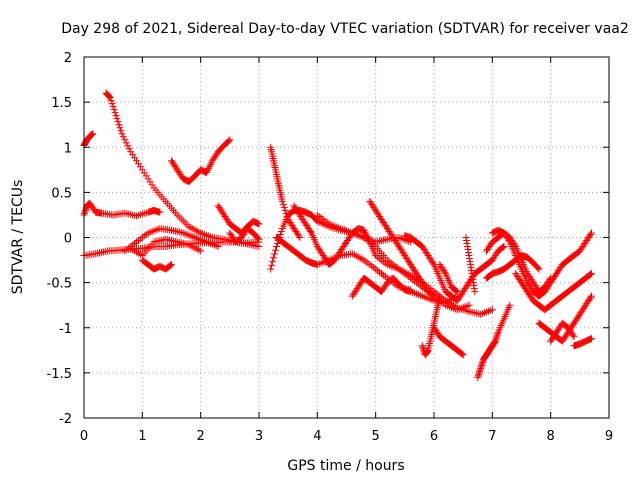 This screenshot has height=480, width=640. Describe the element at coordinates (259, 436) in the screenshot. I see `x-tick-label: 3` at that location.